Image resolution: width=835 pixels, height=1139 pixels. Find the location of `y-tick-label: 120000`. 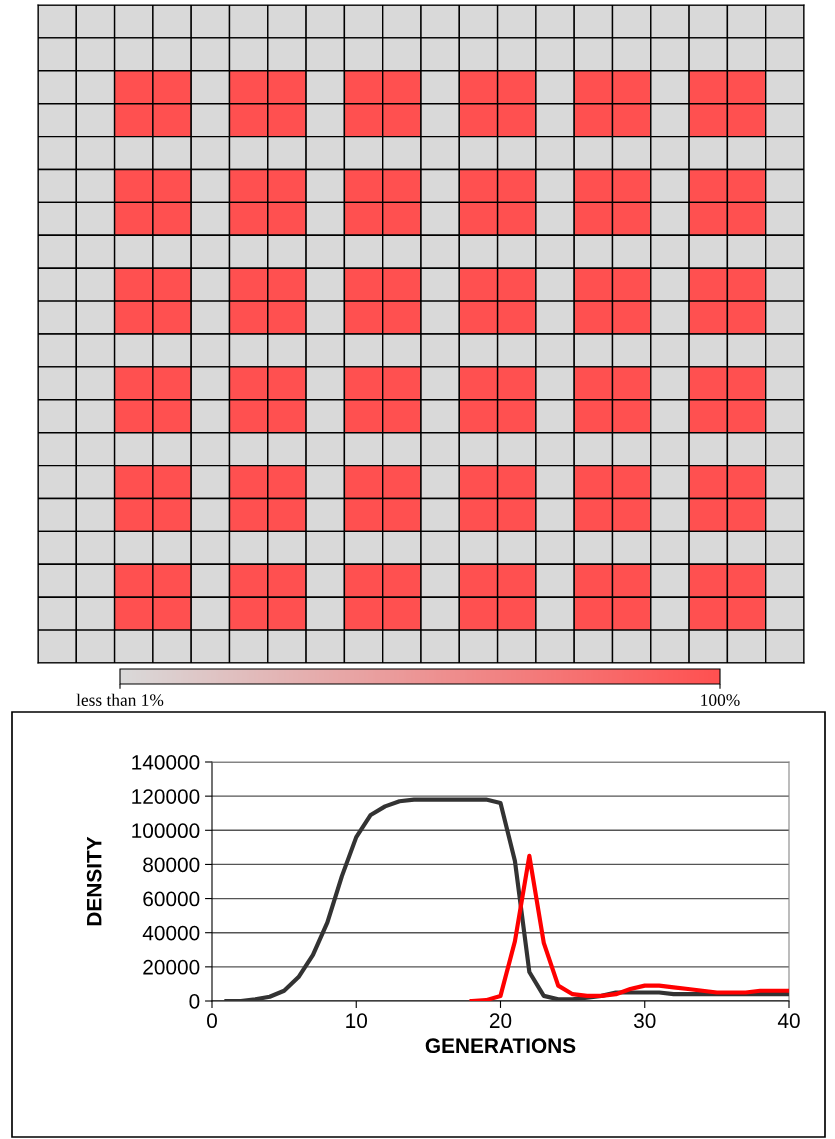

y-tick-label: 120000 is located at coordinates (166, 796).